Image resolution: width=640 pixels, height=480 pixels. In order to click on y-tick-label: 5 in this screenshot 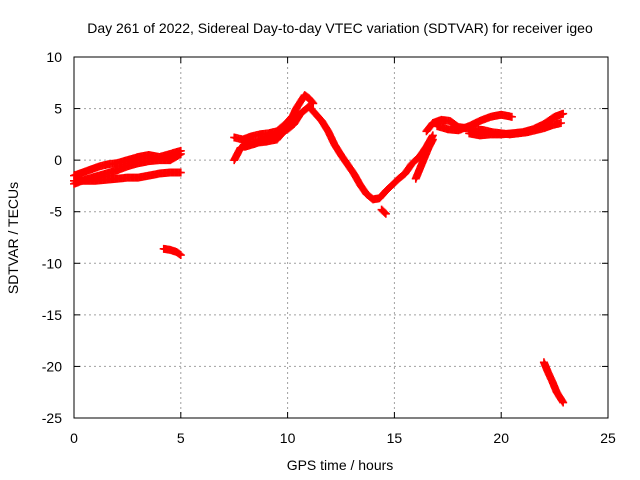, I will do `click(58, 109)`.